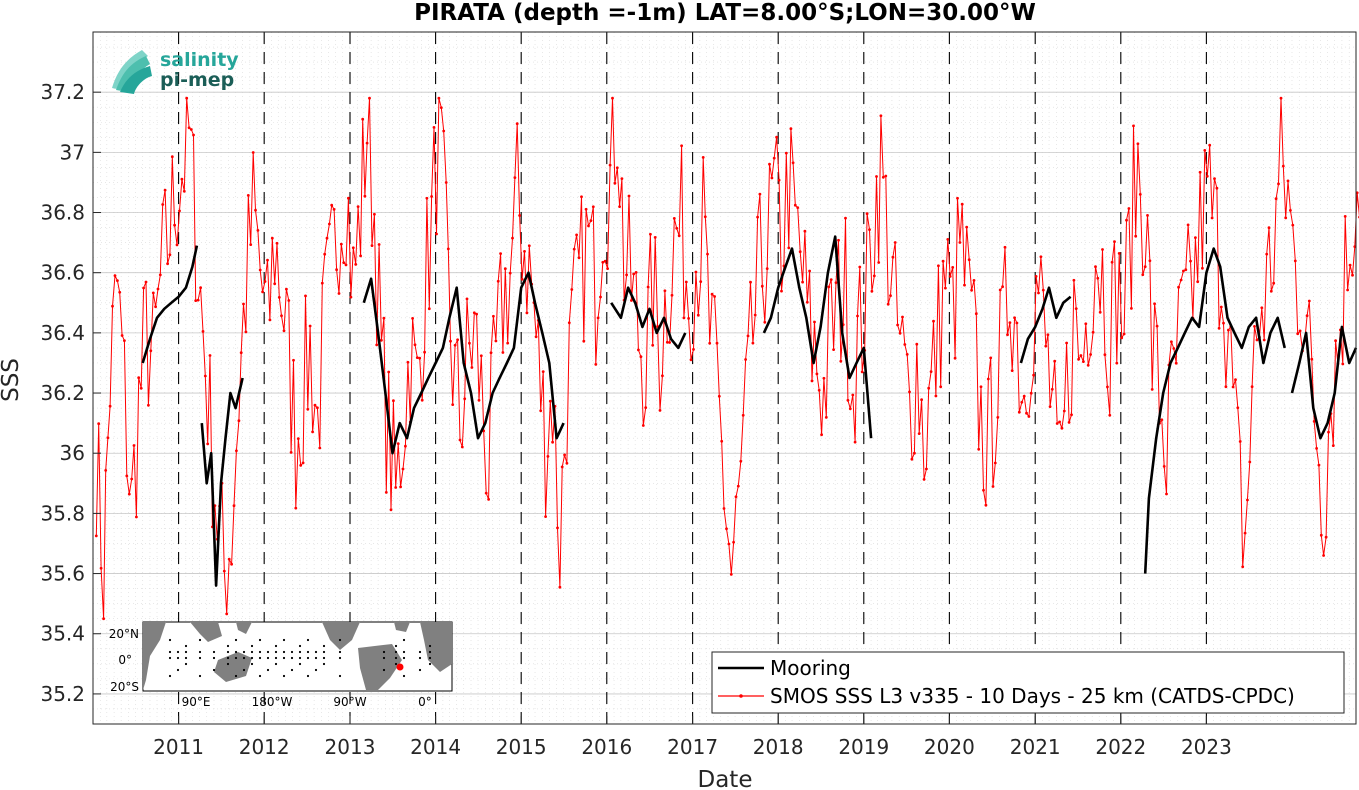 This screenshot has width=1359, height=790. I want to click on x-tick-label: 2019, so click(863, 747).